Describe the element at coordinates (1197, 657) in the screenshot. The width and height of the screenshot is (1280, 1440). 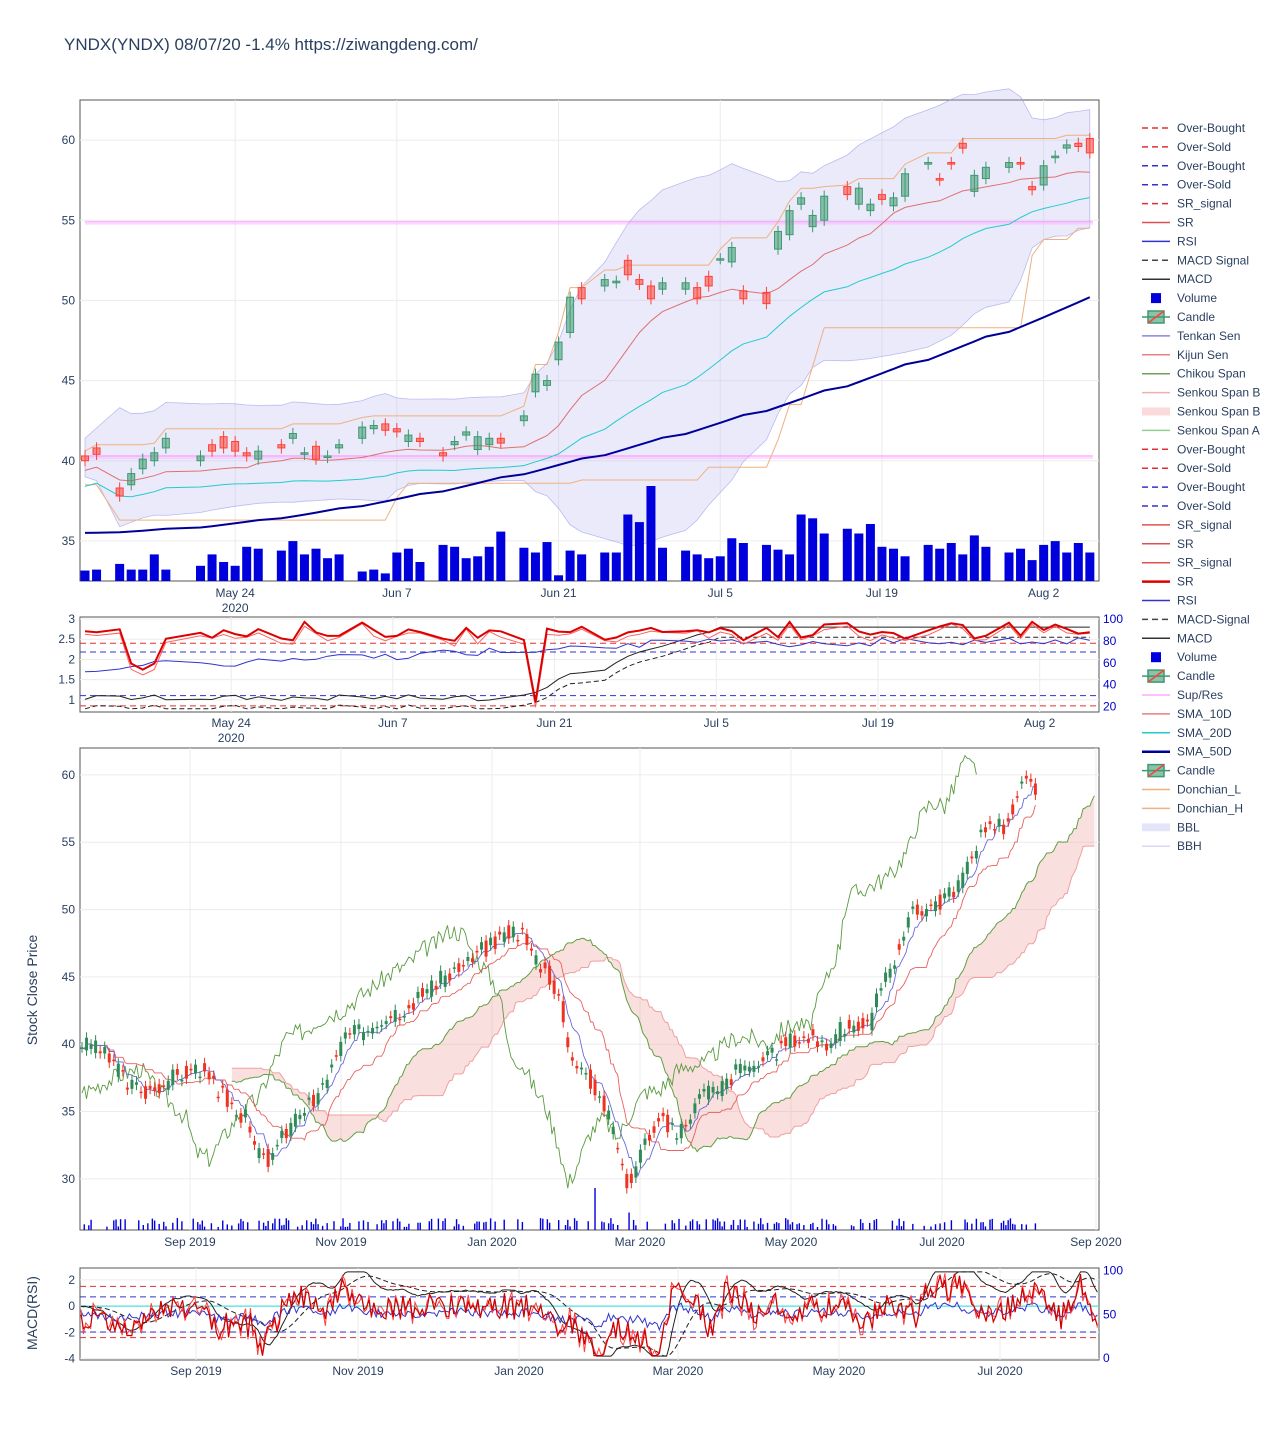
I see `legend-label: Volume` at that location.